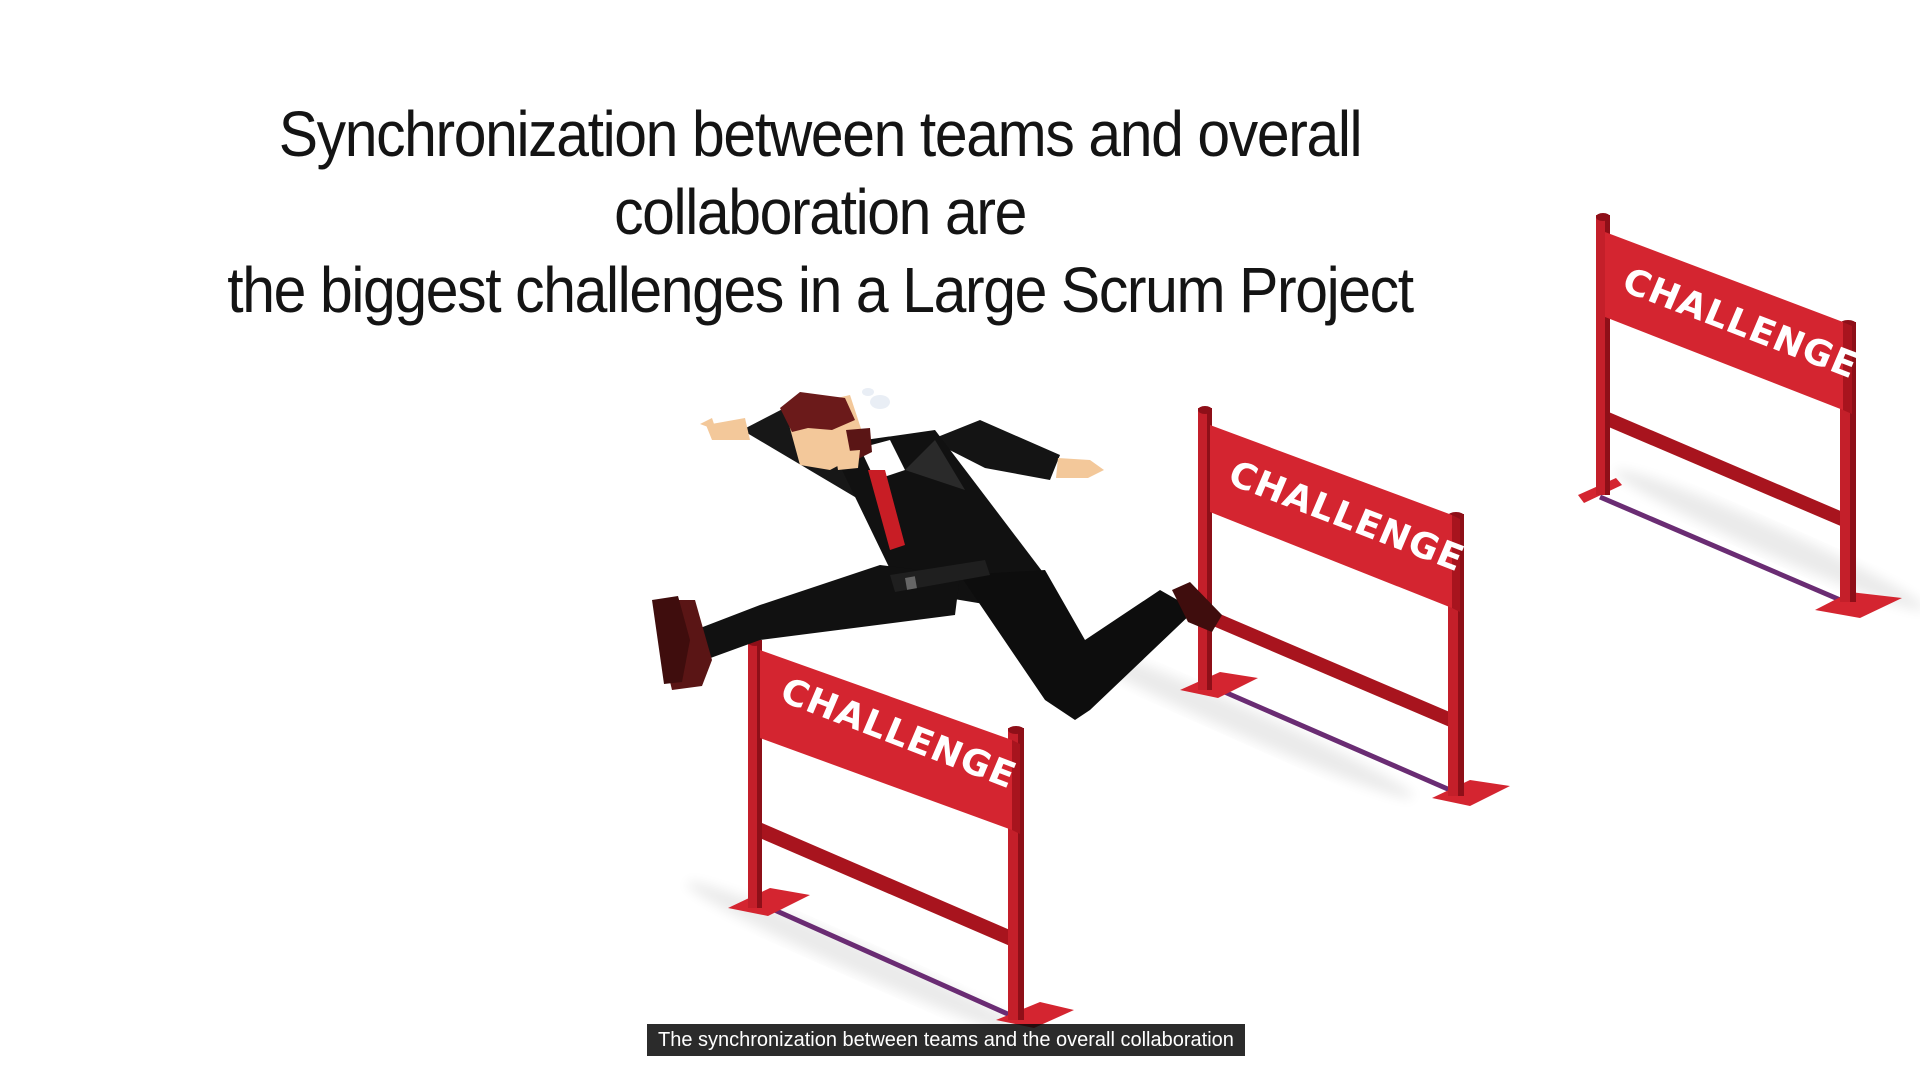 This screenshot has width=1920, height=1080. What do you see at coordinates (880, 838) in the screenshot?
I see `hurdle-1: CHALLENGE` at bounding box center [880, 838].